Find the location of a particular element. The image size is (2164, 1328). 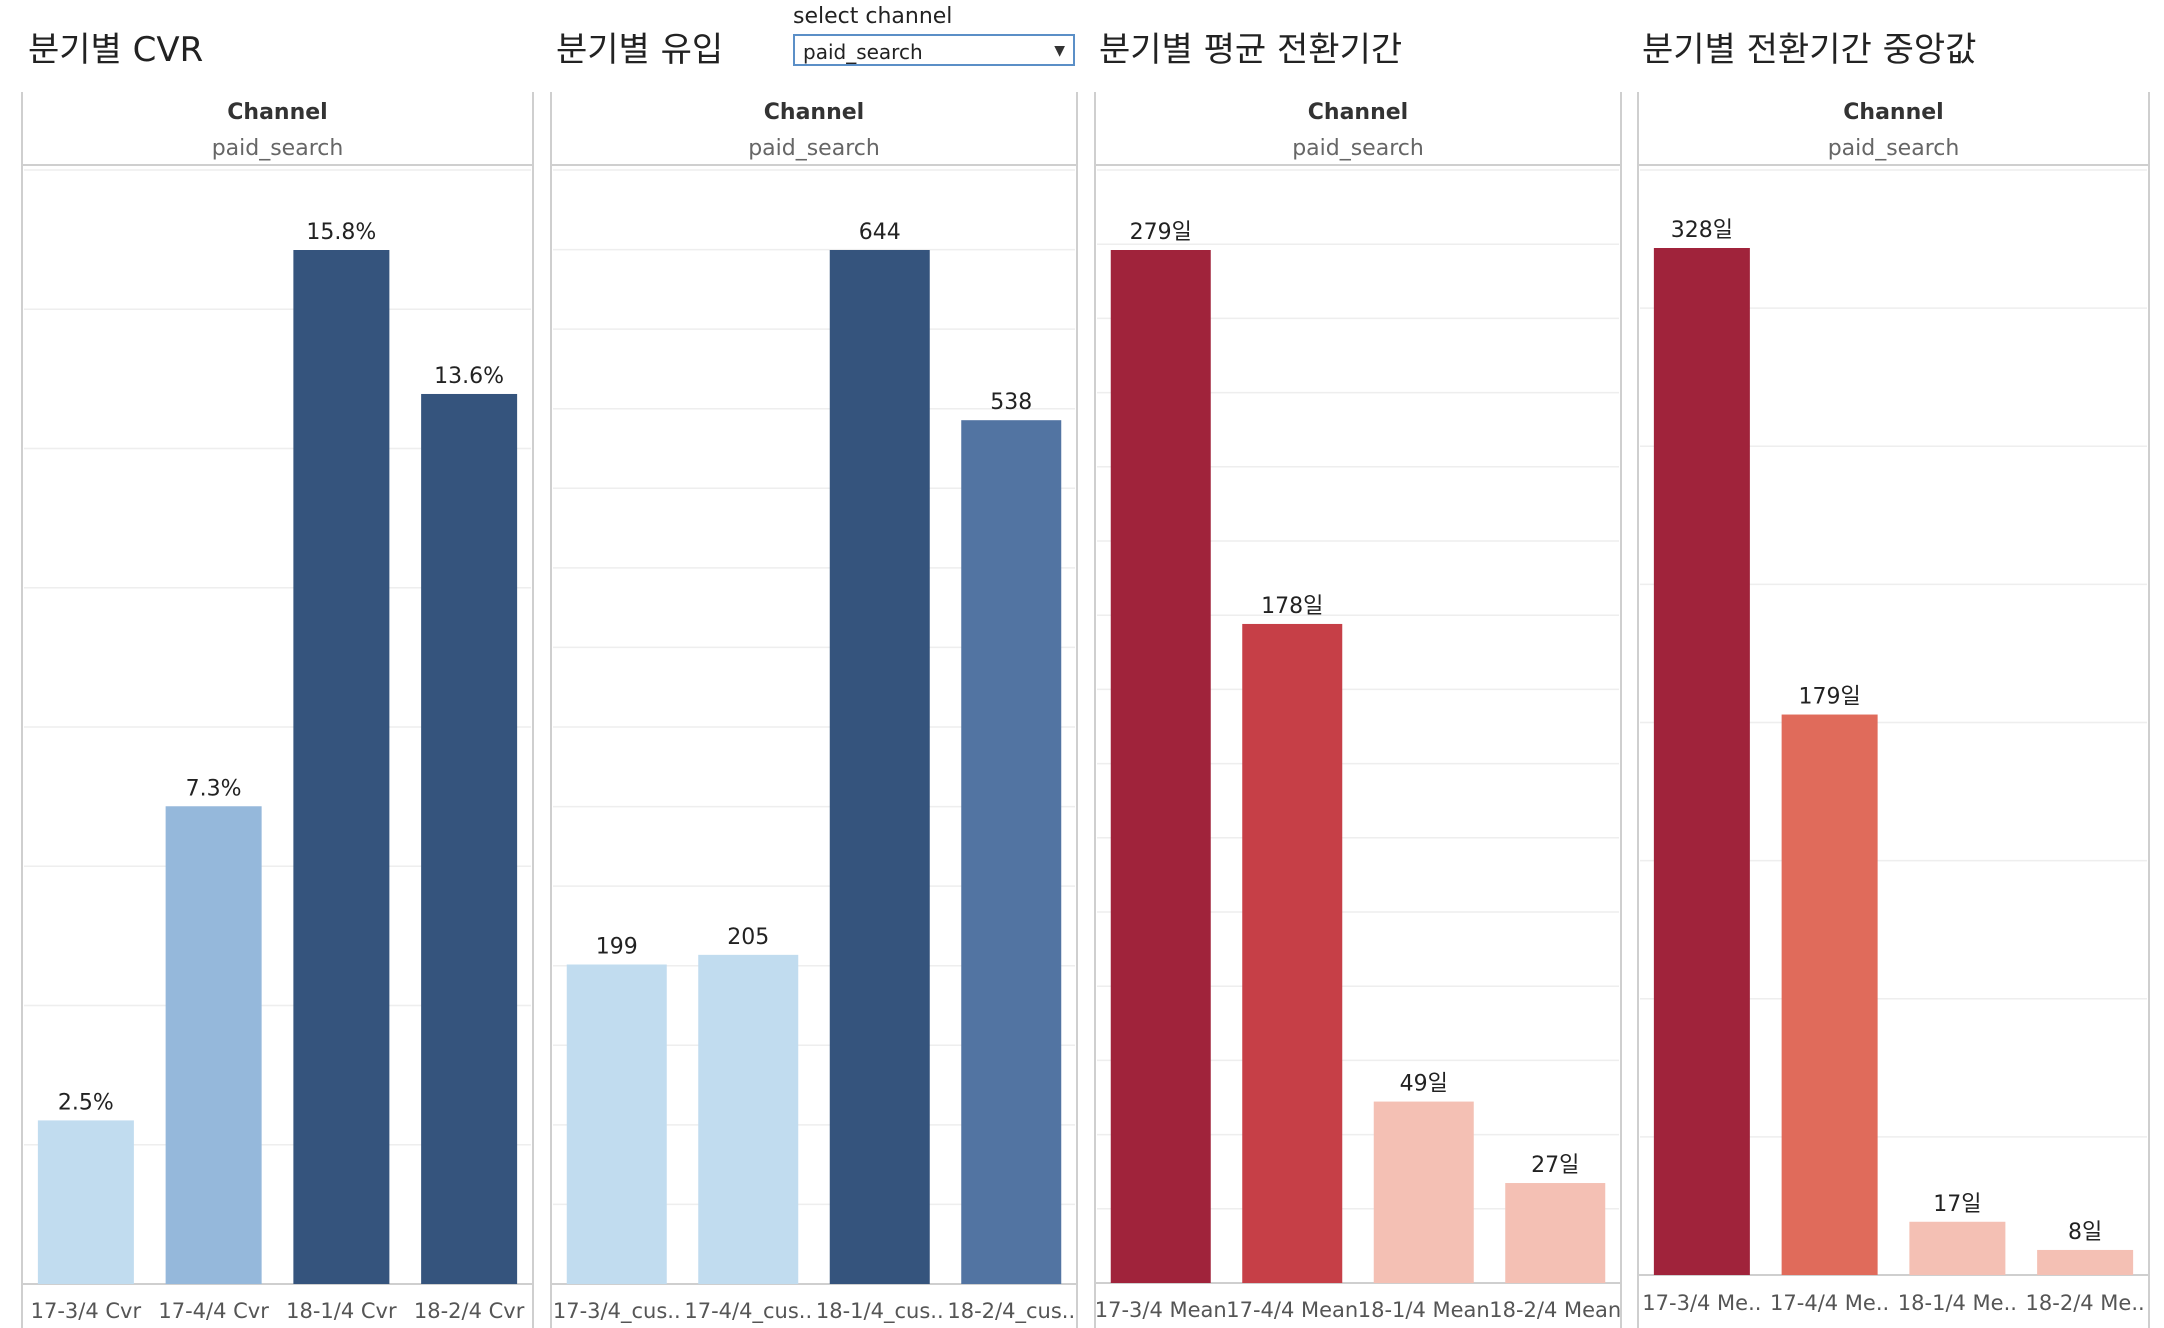

category-tick-label: 18-2/4 Mean is located at coordinates (1555, 1310).